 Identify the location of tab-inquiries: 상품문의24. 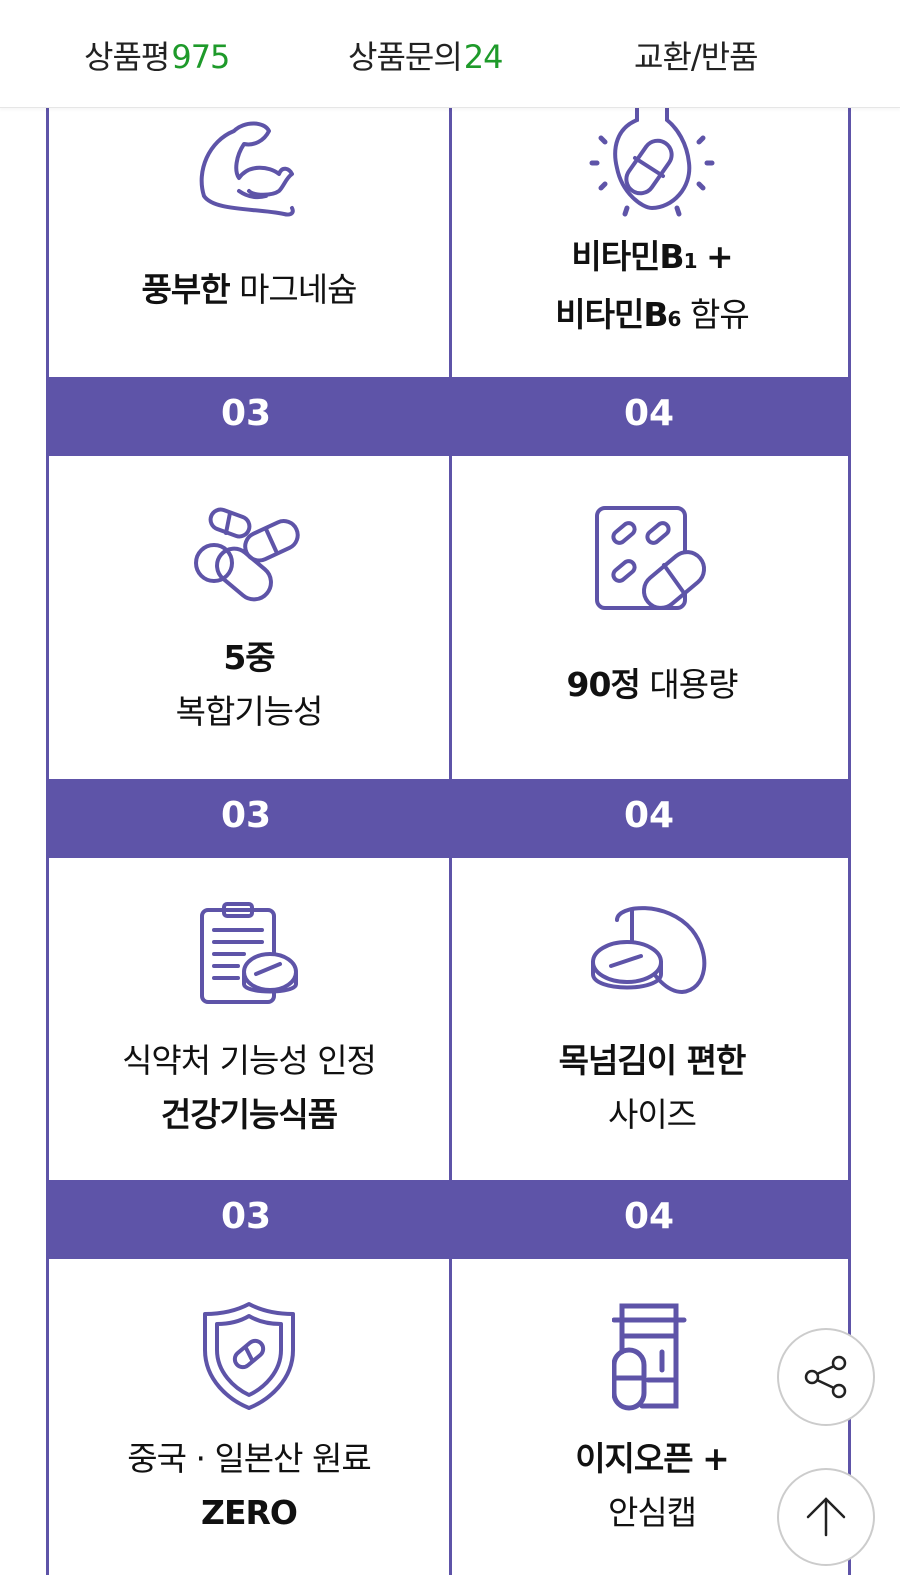
(426, 55).